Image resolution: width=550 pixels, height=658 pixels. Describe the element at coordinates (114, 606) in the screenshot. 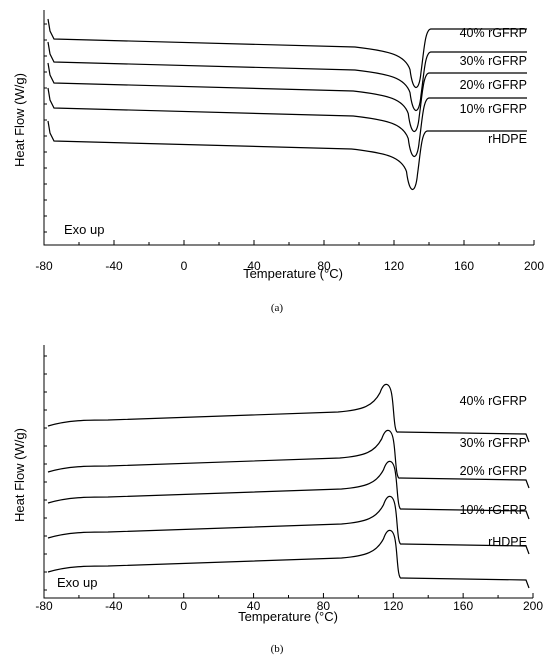

I see `panel-b-x-tick-label: -40` at that location.